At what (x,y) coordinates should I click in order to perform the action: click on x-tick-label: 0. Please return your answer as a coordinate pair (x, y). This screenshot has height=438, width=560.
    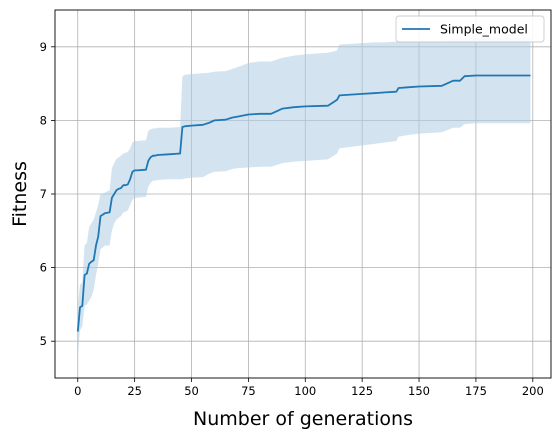
    Looking at the image, I should click on (77, 391).